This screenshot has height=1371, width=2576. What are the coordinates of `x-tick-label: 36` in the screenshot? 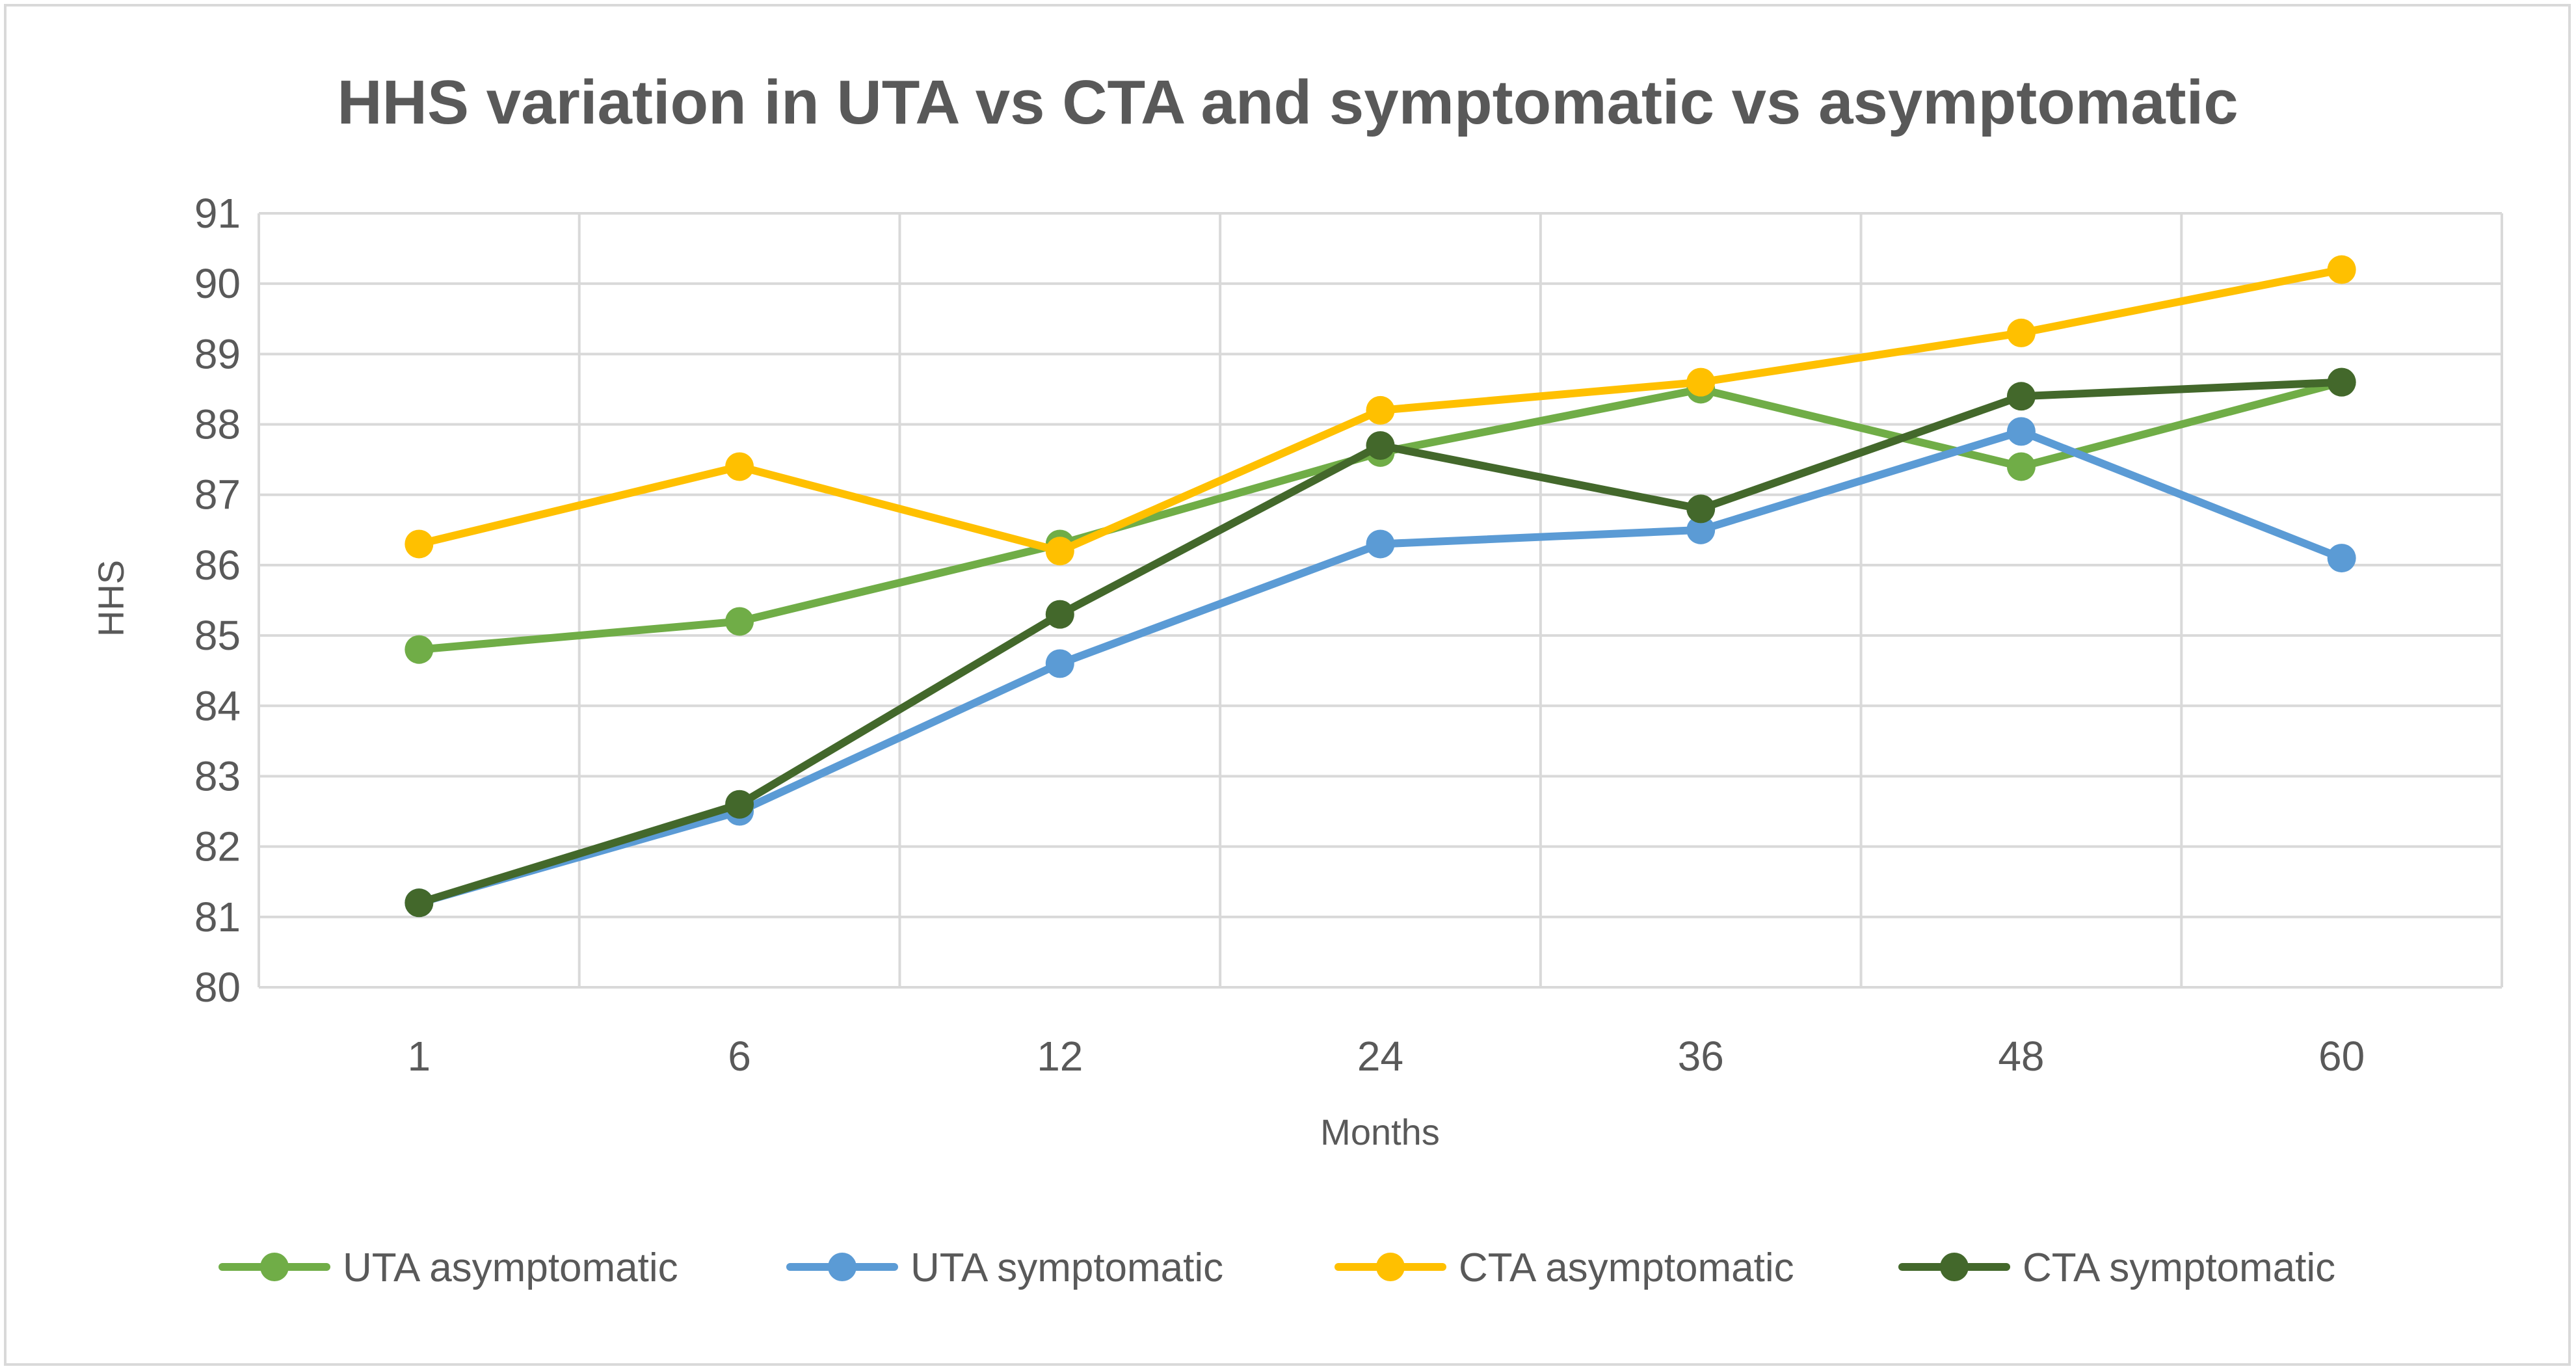 It's located at (1701, 1056).